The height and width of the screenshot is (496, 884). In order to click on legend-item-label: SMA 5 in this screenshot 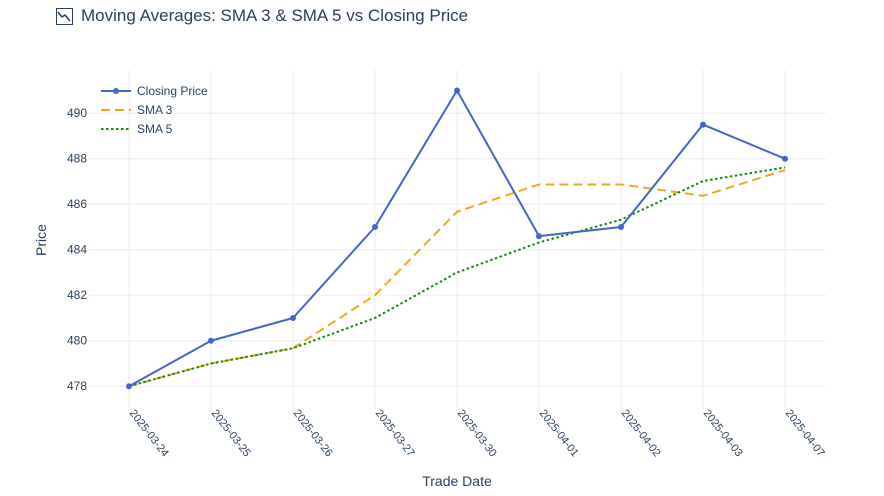, I will do `click(155, 129)`.